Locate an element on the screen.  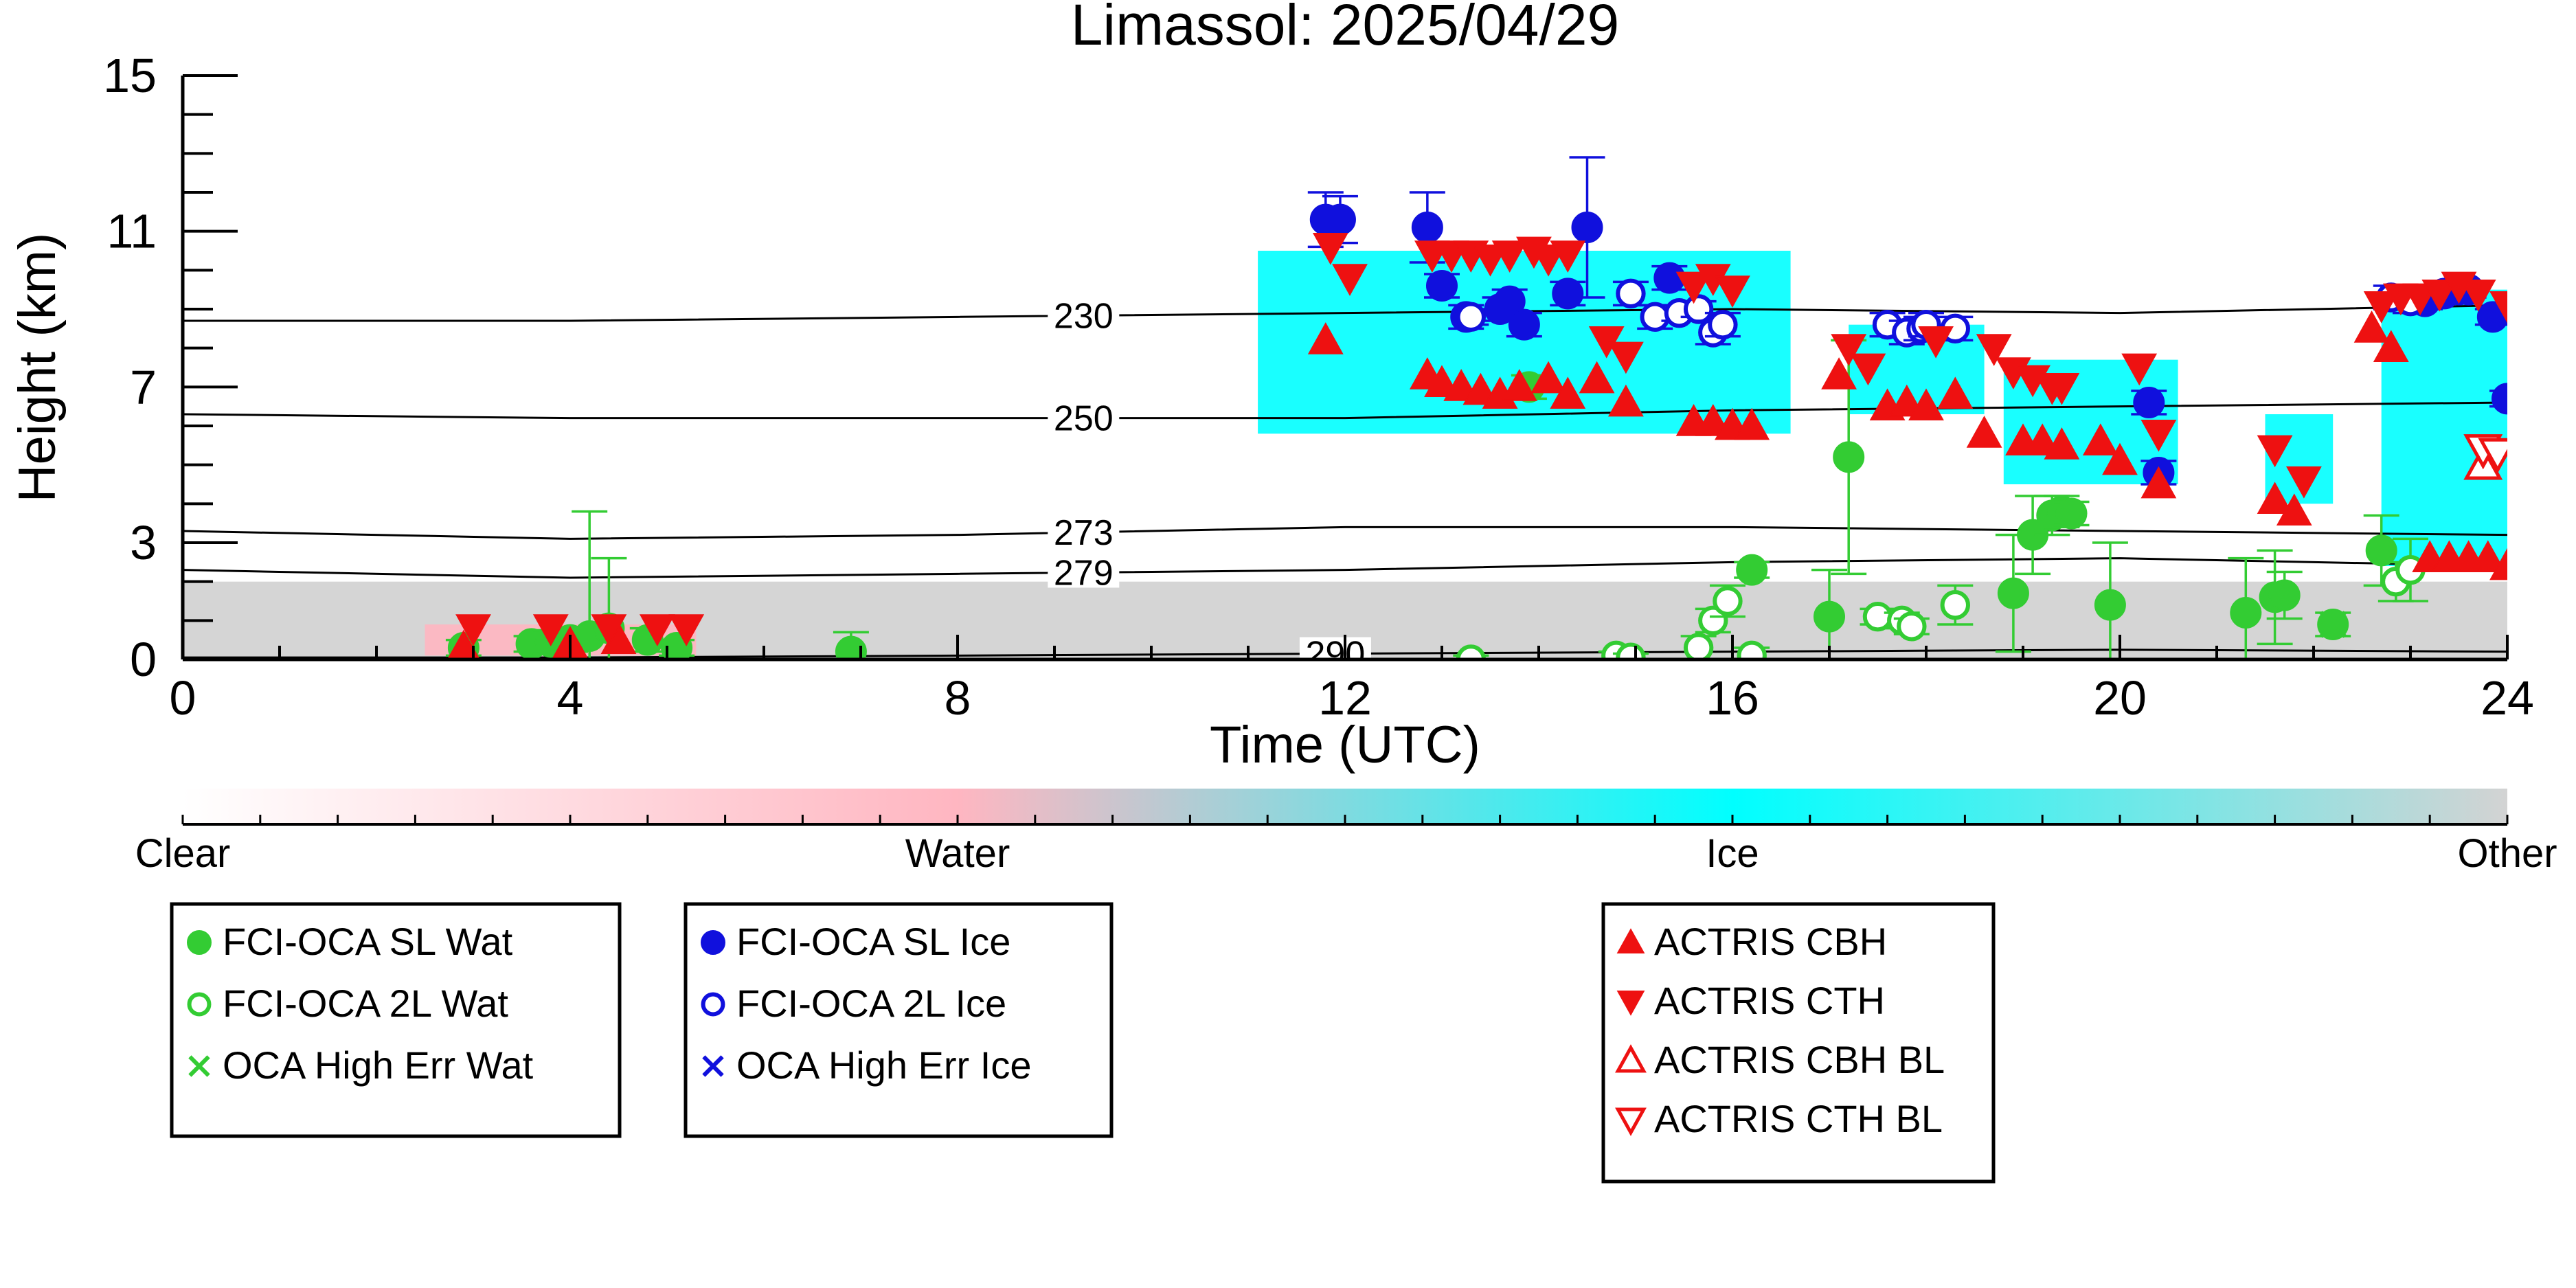
legend-label: ACTRIS CBH is located at coordinates (1770, 941).